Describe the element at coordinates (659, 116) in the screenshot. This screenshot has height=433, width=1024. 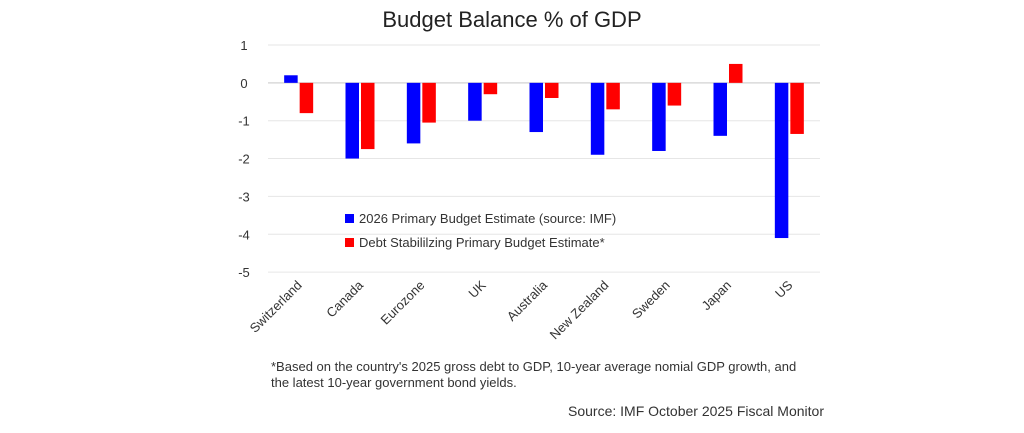
I see `bar-imf-estimate-sweden` at that location.